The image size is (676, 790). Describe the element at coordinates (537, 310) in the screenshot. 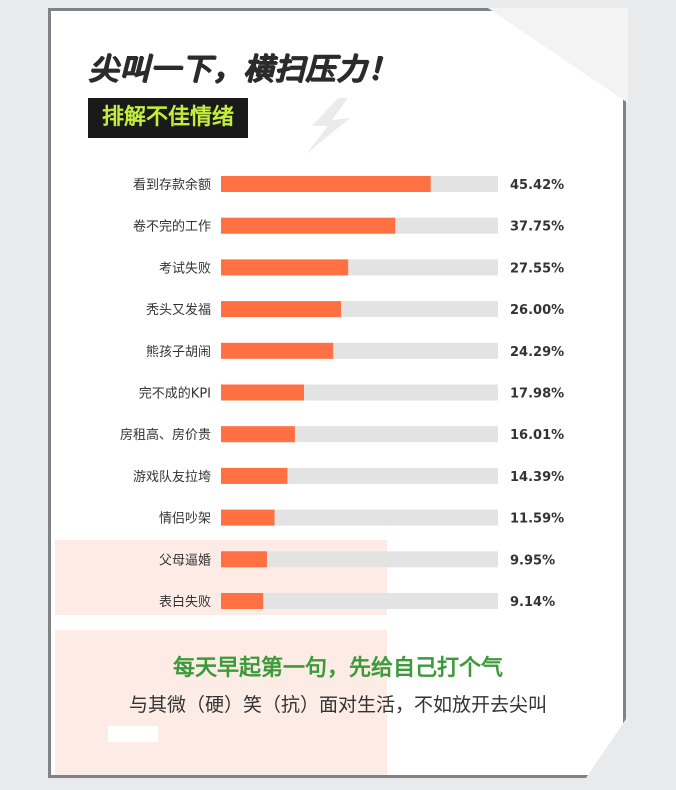

I see `value-label: 26.00%` at that location.